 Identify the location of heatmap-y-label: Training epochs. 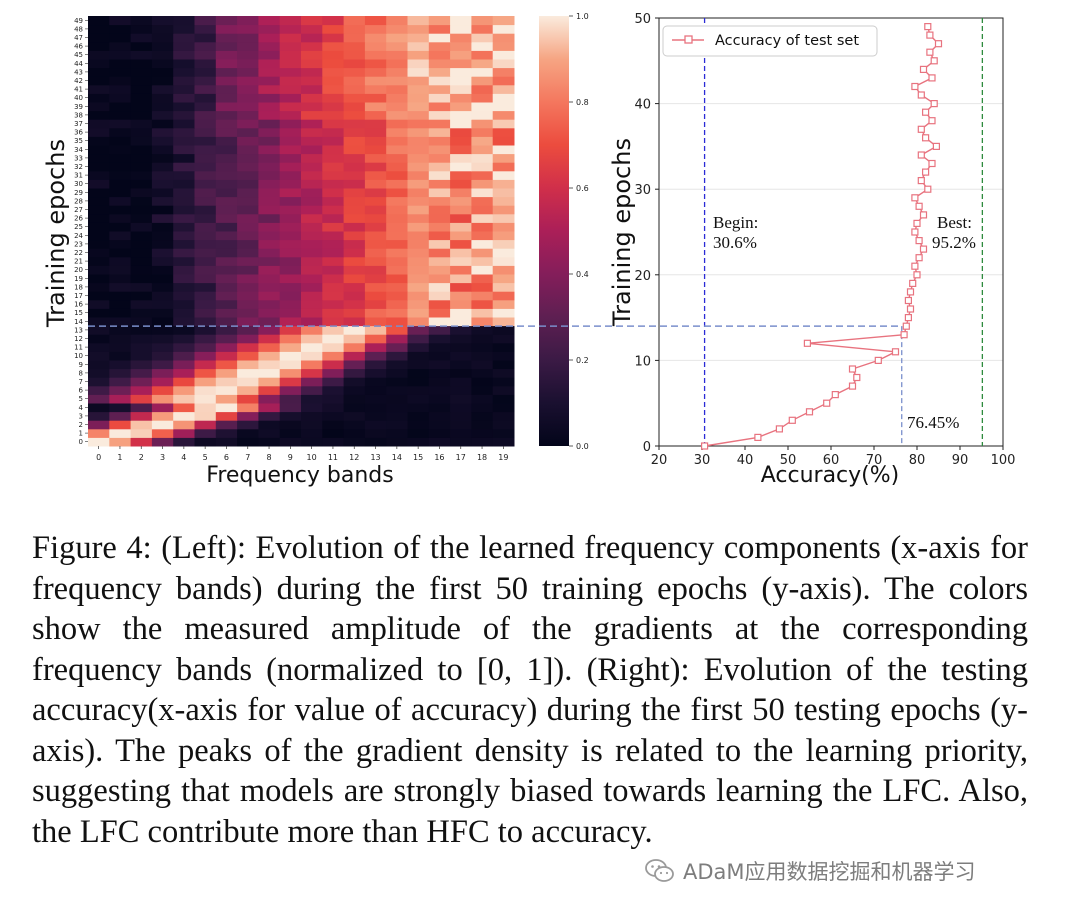
(56, 233).